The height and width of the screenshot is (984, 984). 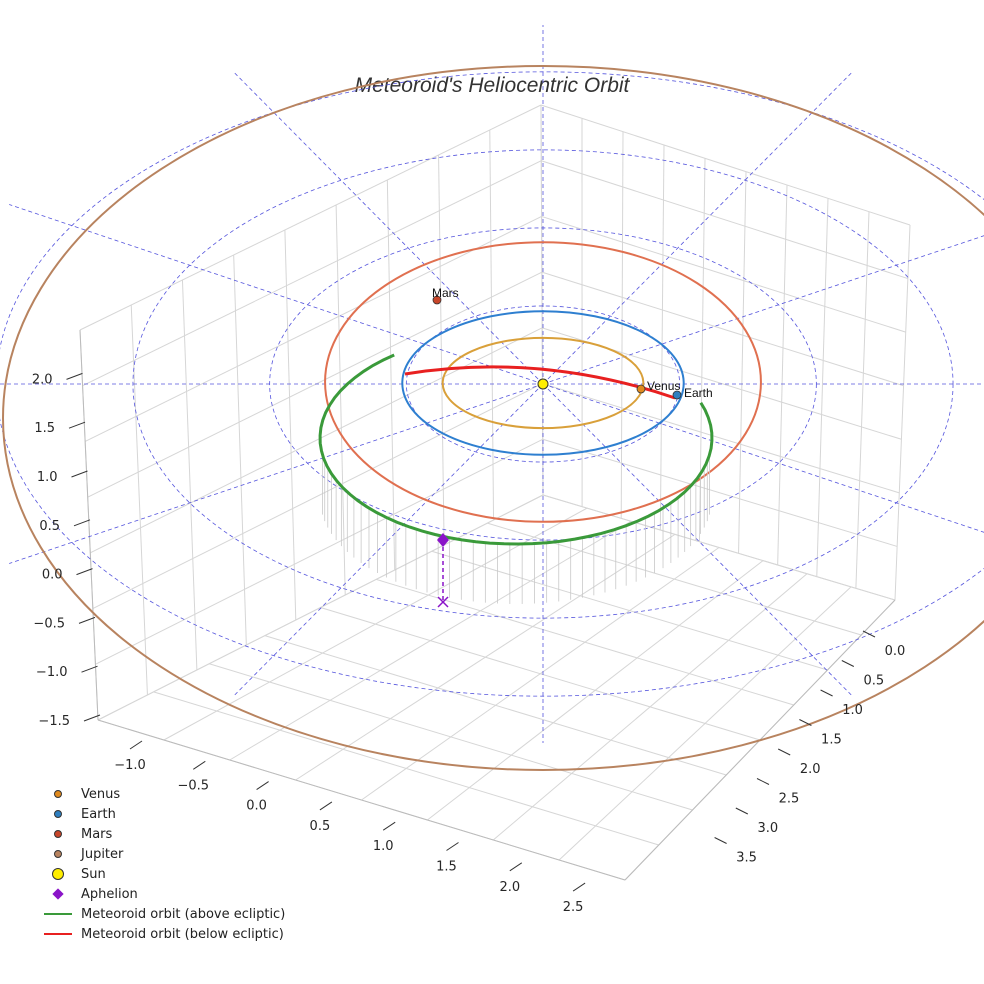 I want to click on earth-label: Earth, so click(x=698, y=393).